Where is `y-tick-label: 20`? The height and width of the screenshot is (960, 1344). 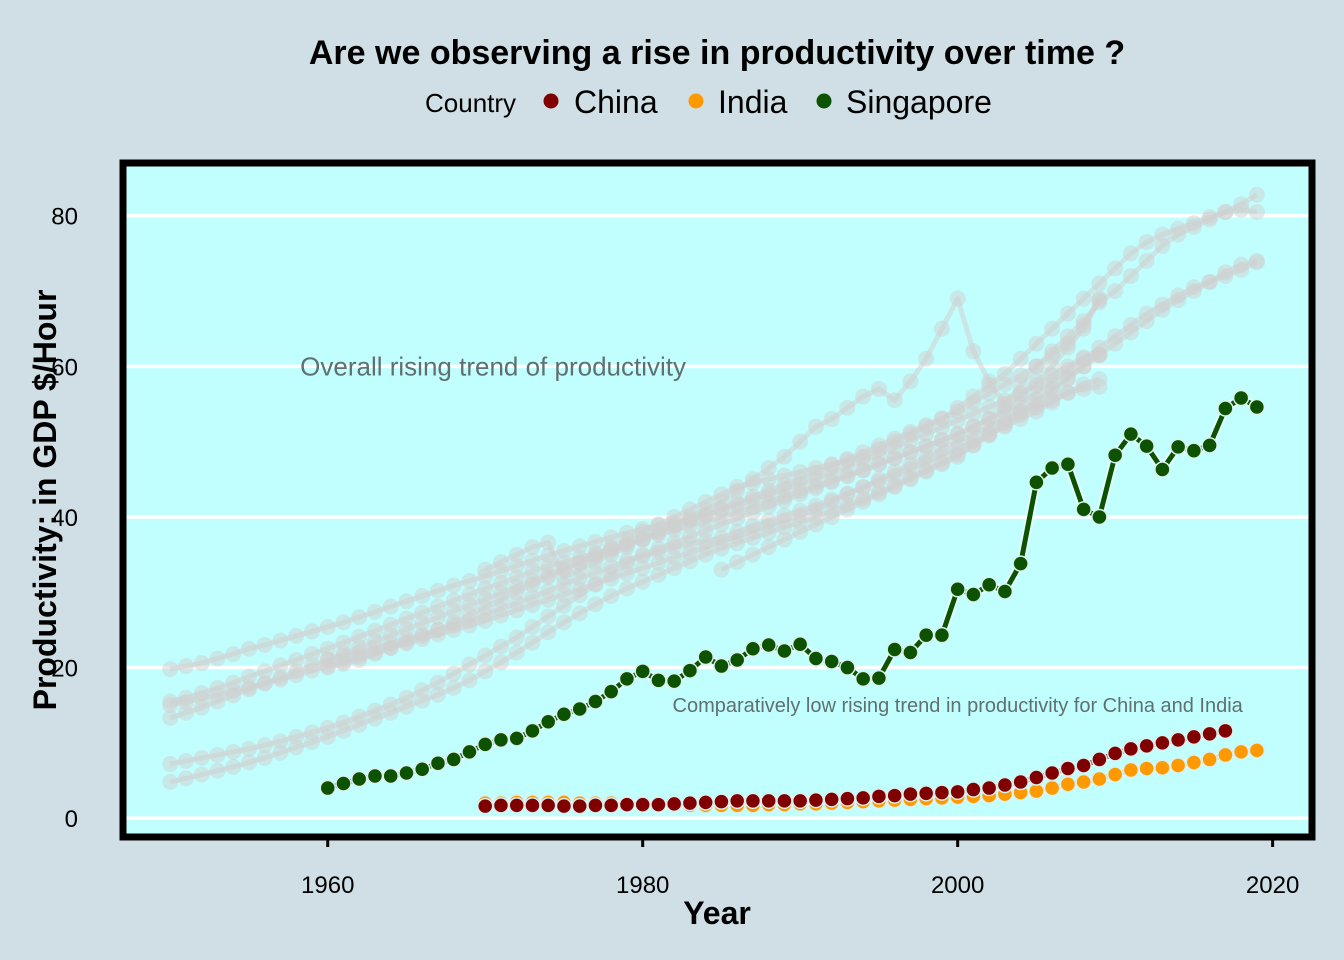
y-tick-label: 20 is located at coordinates (64, 669).